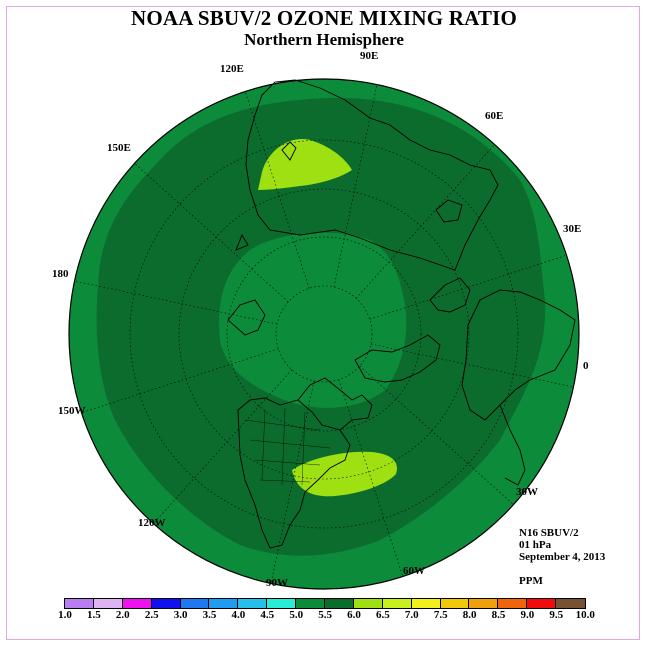 The width and height of the screenshot is (648, 648). What do you see at coordinates (411, 615) in the screenshot?
I see `colorbar-tick-label: 7.0` at bounding box center [411, 615].